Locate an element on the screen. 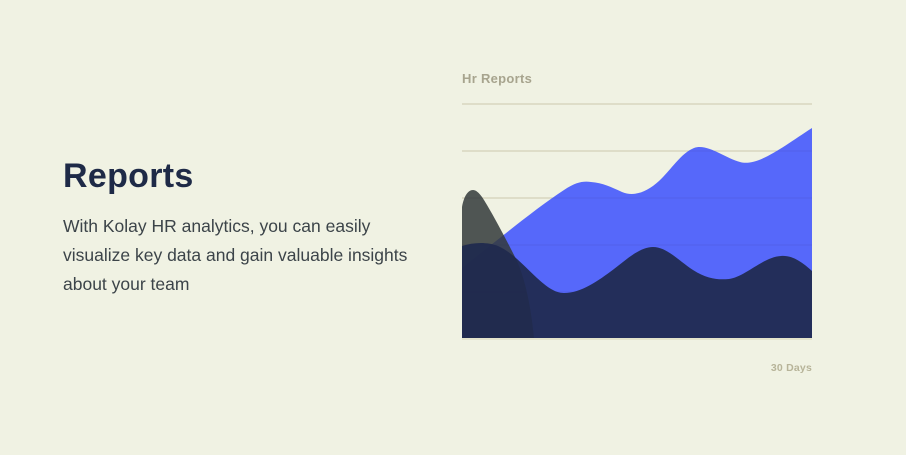 The width and height of the screenshot is (906, 455). series-navy-area is located at coordinates (637, 290).